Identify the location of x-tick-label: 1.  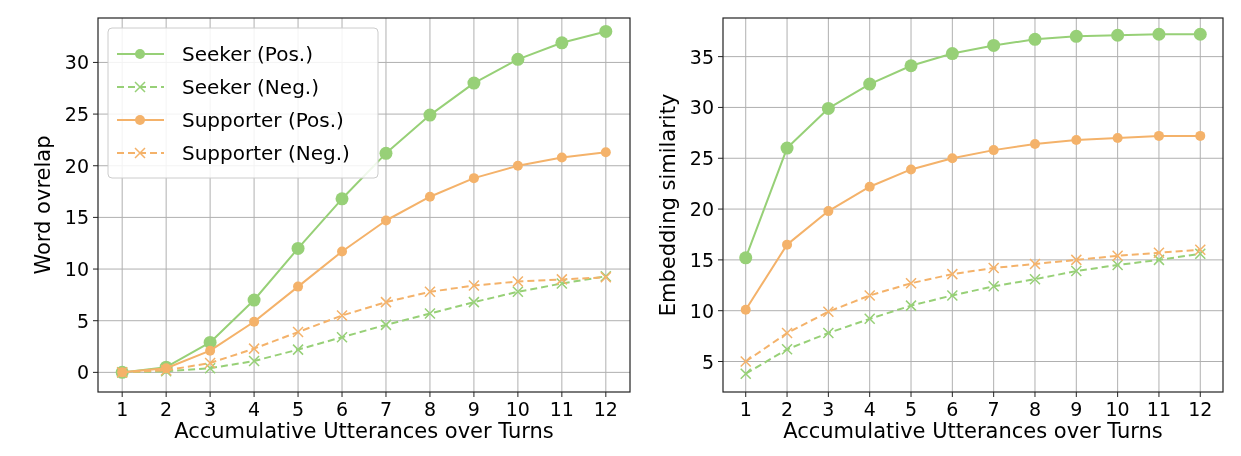
(122, 409).